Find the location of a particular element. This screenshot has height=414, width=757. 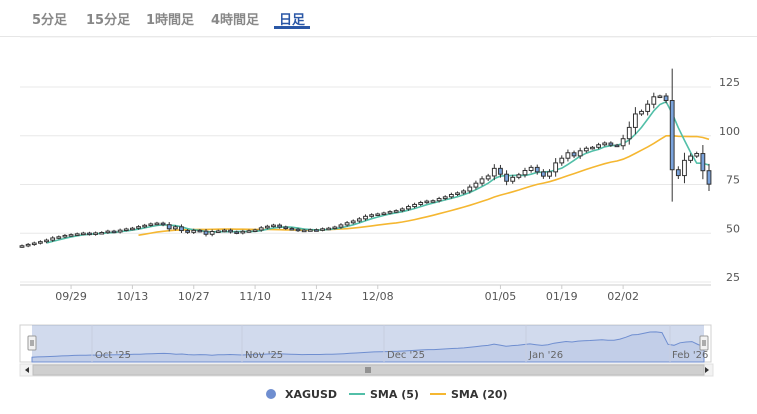

x-tick-label: 11/24 is located at coordinates (317, 296).